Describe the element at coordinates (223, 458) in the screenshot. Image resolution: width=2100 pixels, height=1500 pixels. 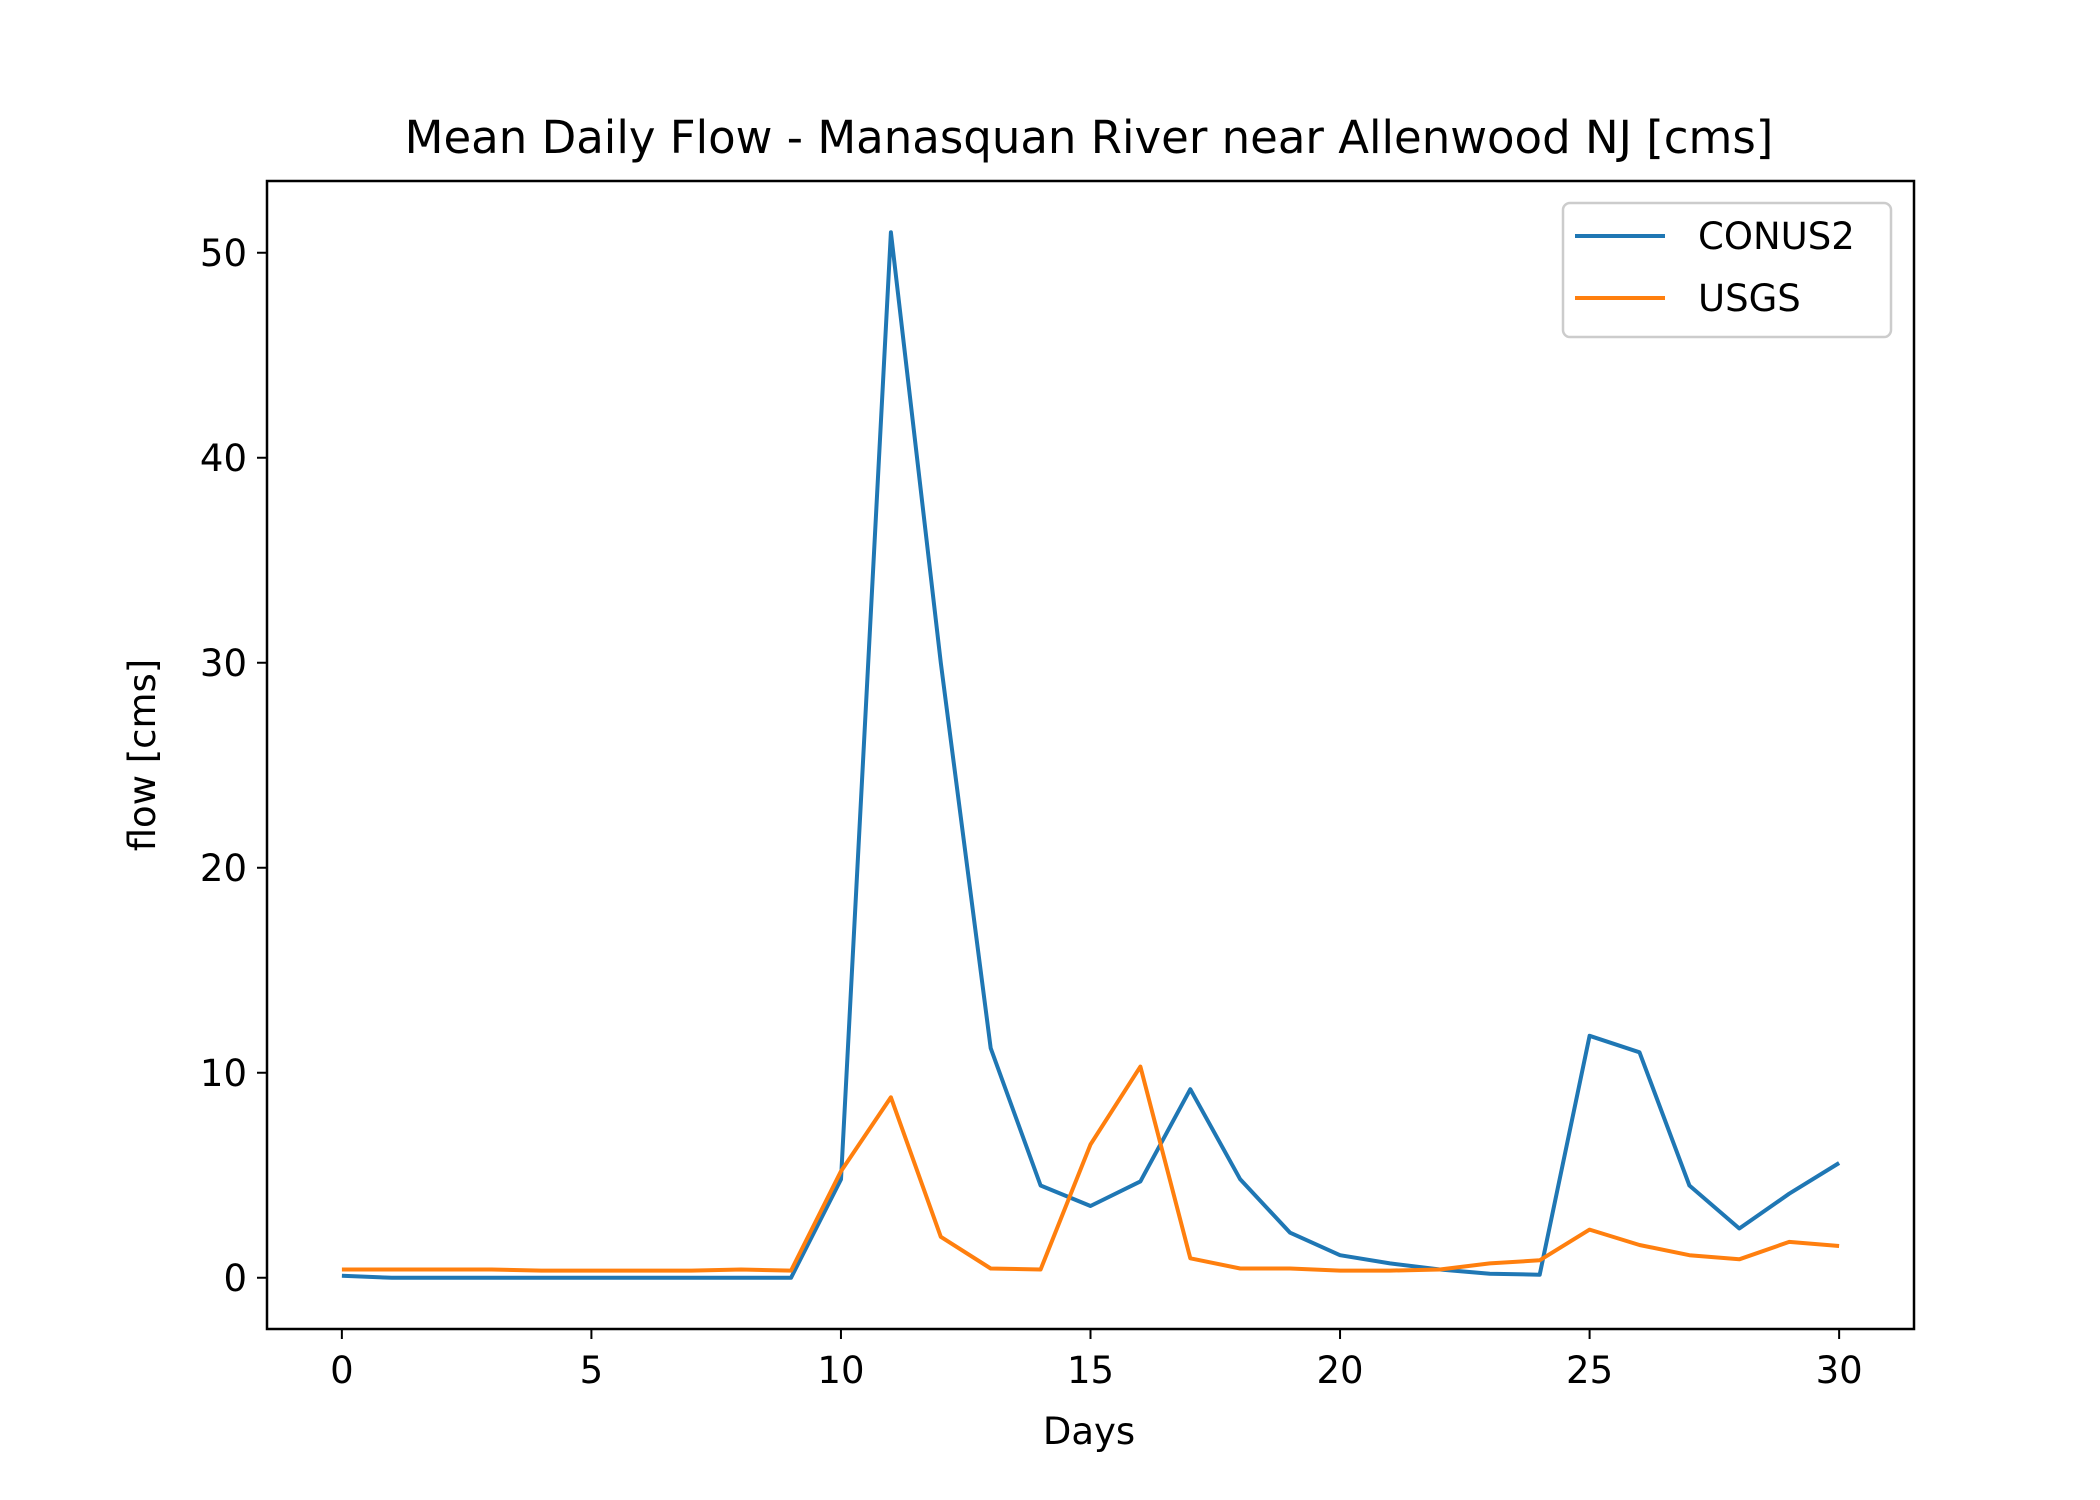
I see `y-tick-label: 40` at that location.